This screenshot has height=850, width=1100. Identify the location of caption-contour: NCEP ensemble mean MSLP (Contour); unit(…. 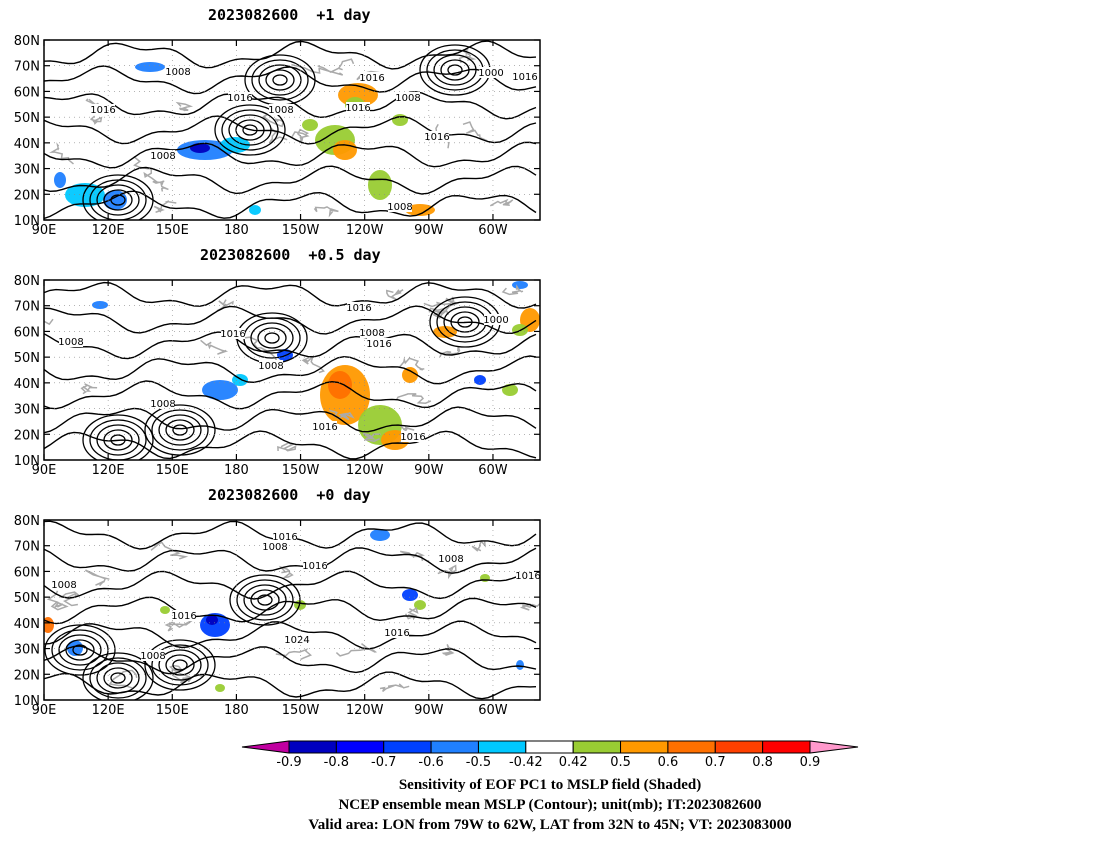
(550, 805).